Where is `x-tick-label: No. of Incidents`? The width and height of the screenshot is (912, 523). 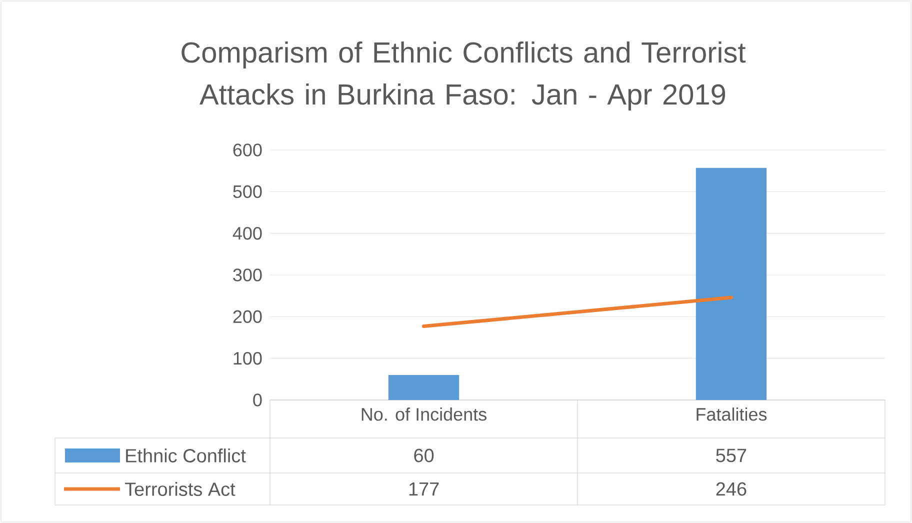 x-tick-label: No. of Incidents is located at coordinates (424, 414).